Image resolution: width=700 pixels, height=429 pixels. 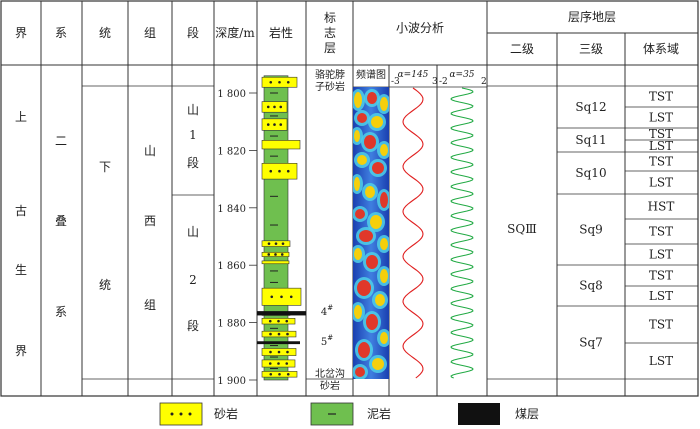 I want to click on sequence-level3-label: Sq12, so click(x=590, y=107).